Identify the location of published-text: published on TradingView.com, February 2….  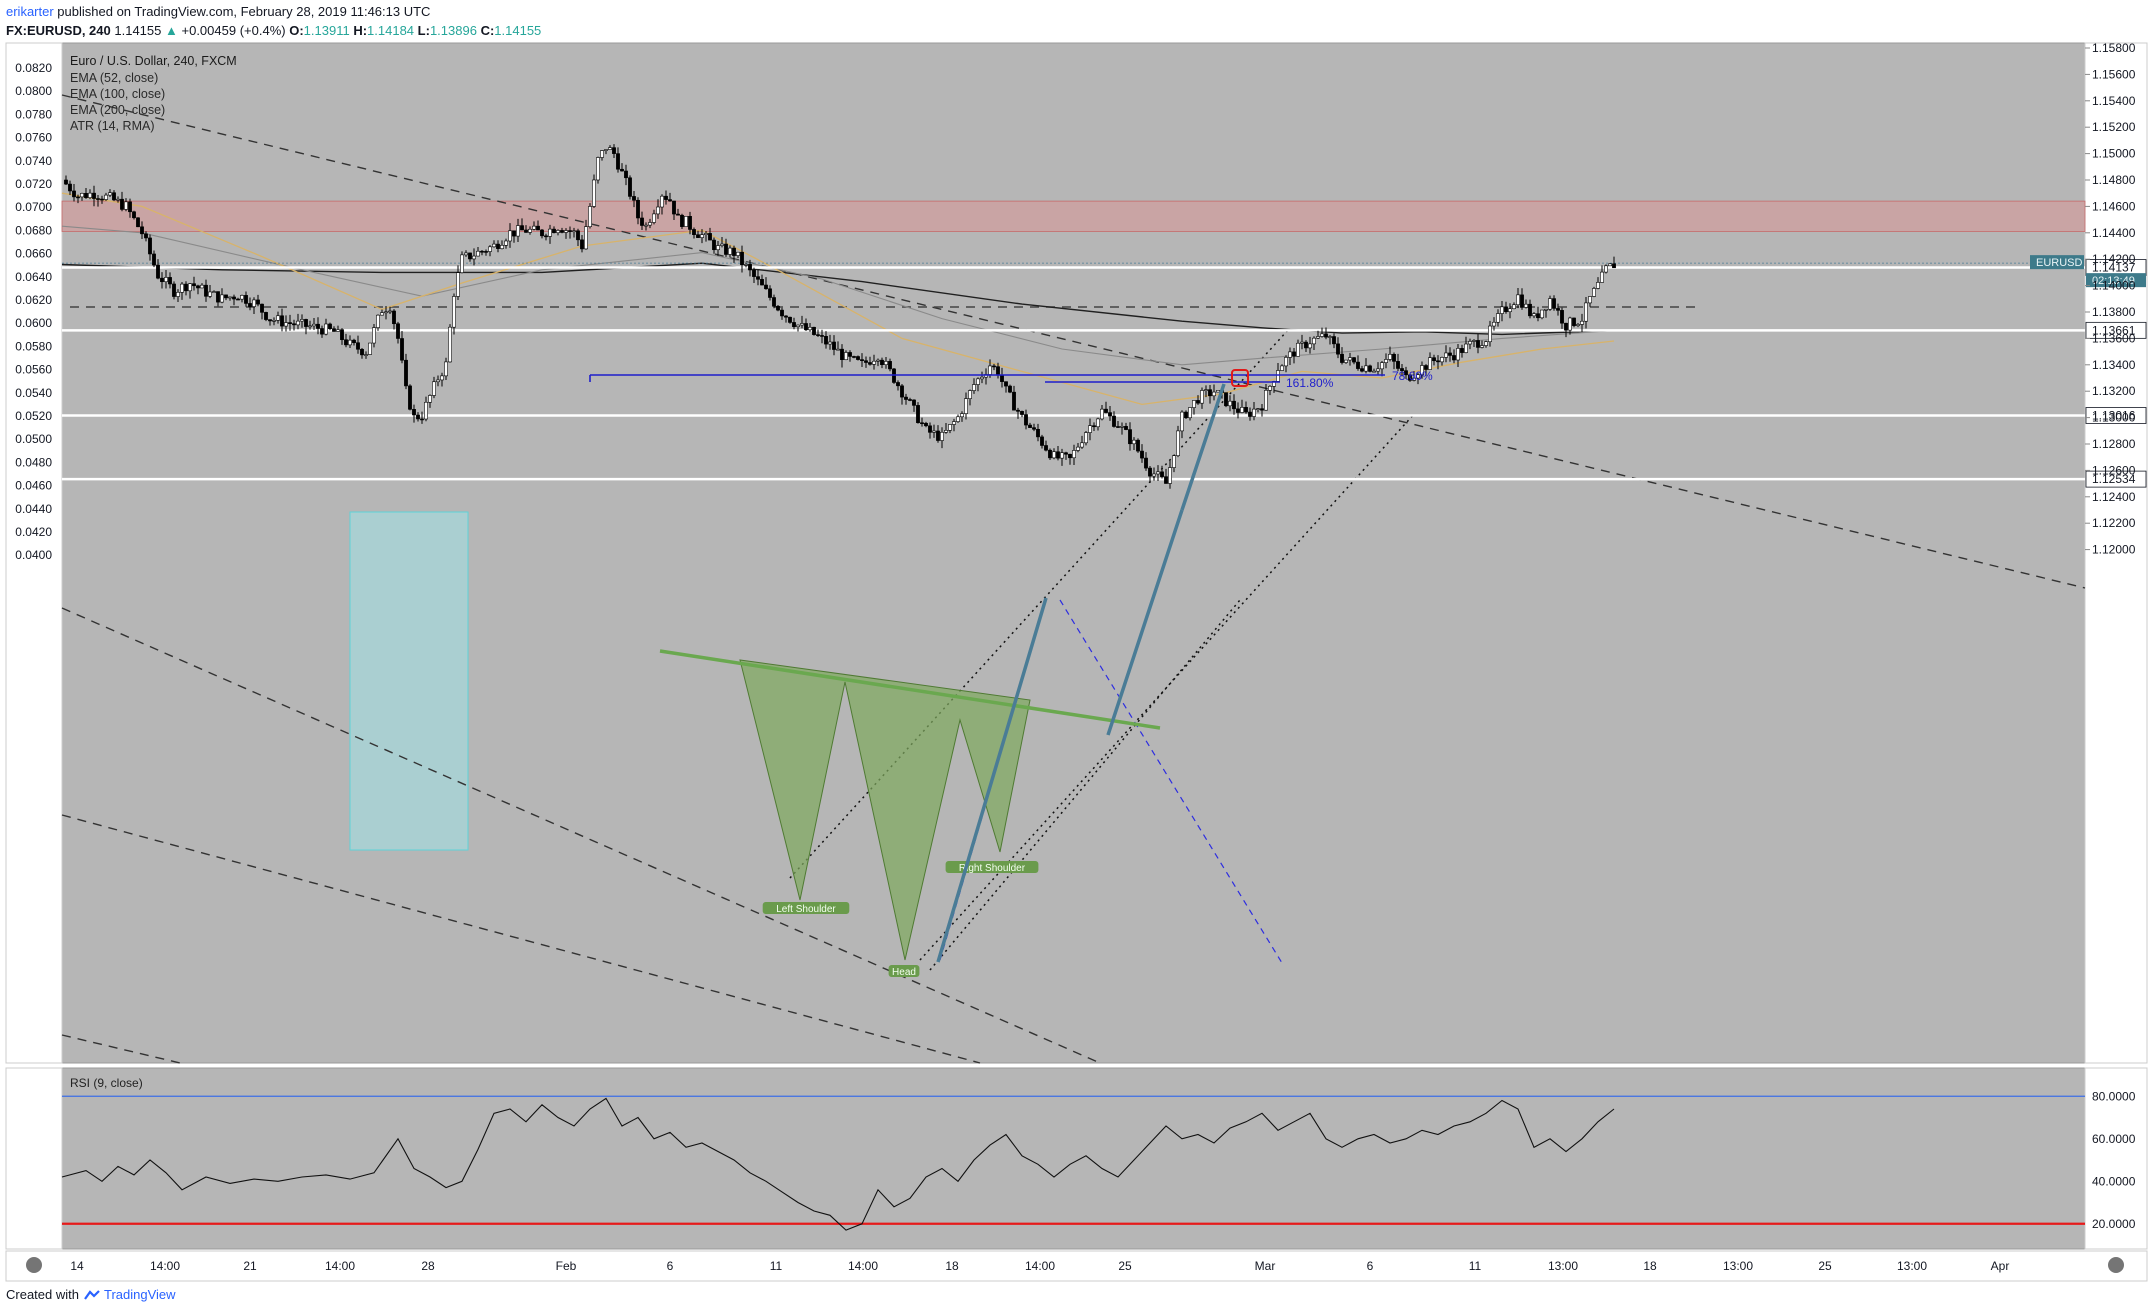
(242, 11).